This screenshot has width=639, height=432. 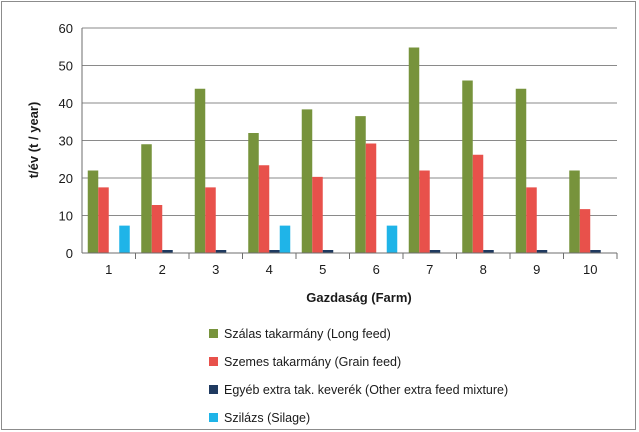 What do you see at coordinates (328, 251) in the screenshot?
I see `bar-s2-c5` at bounding box center [328, 251].